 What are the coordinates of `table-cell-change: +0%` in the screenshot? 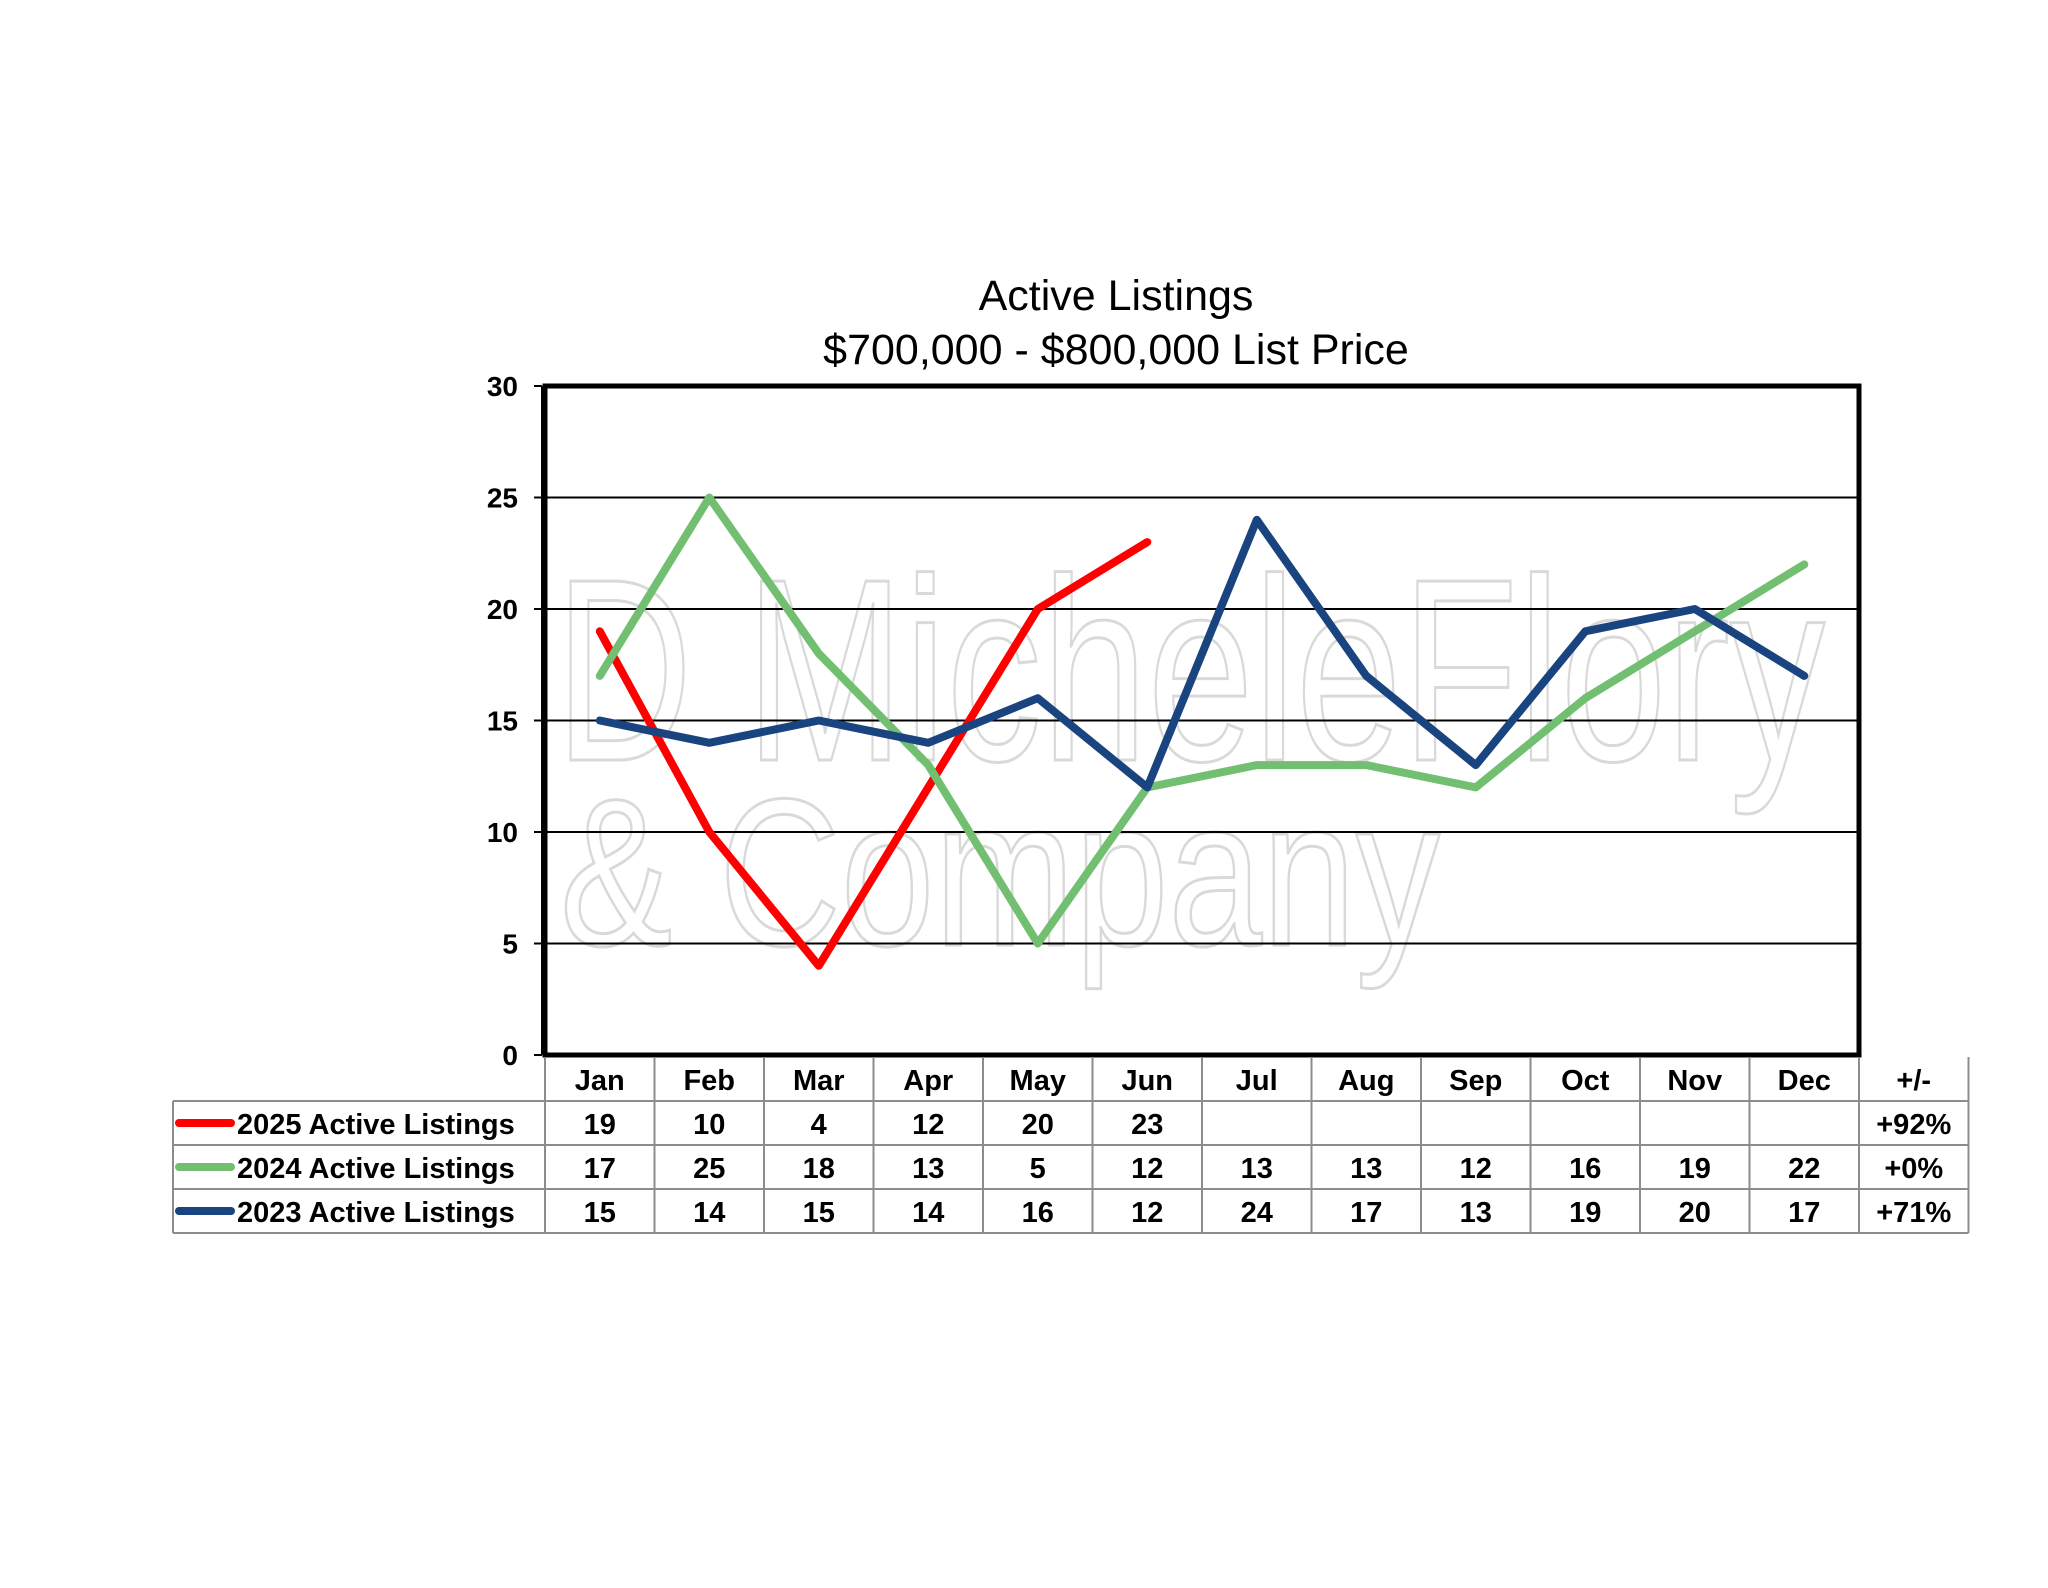 It's located at (1913, 1169).